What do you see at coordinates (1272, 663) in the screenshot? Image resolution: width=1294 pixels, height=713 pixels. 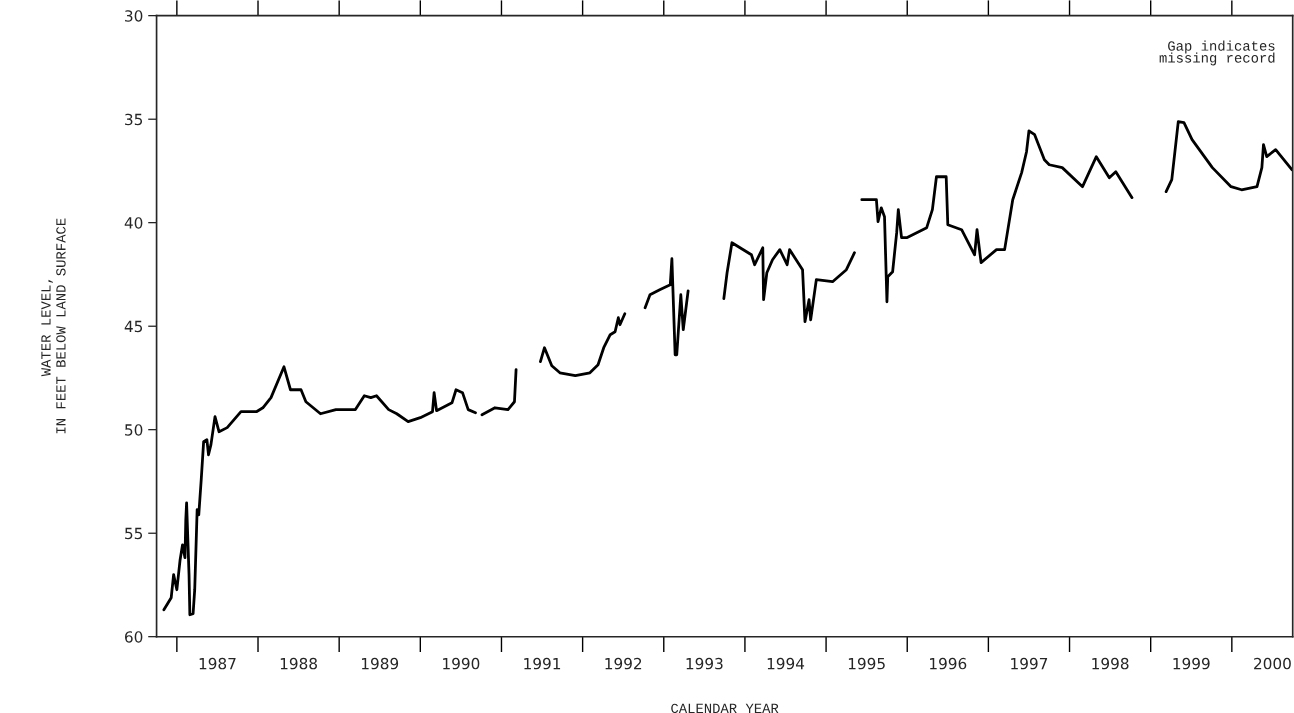 I see `x-tick-label: 2000` at bounding box center [1272, 663].